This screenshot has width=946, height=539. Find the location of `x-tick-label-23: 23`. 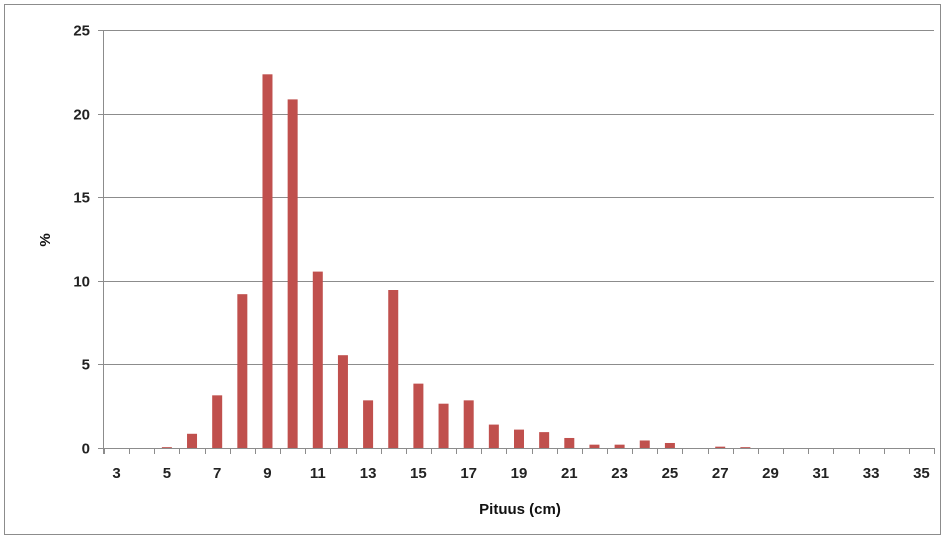

x-tick-label-23: 23 is located at coordinates (619, 473).